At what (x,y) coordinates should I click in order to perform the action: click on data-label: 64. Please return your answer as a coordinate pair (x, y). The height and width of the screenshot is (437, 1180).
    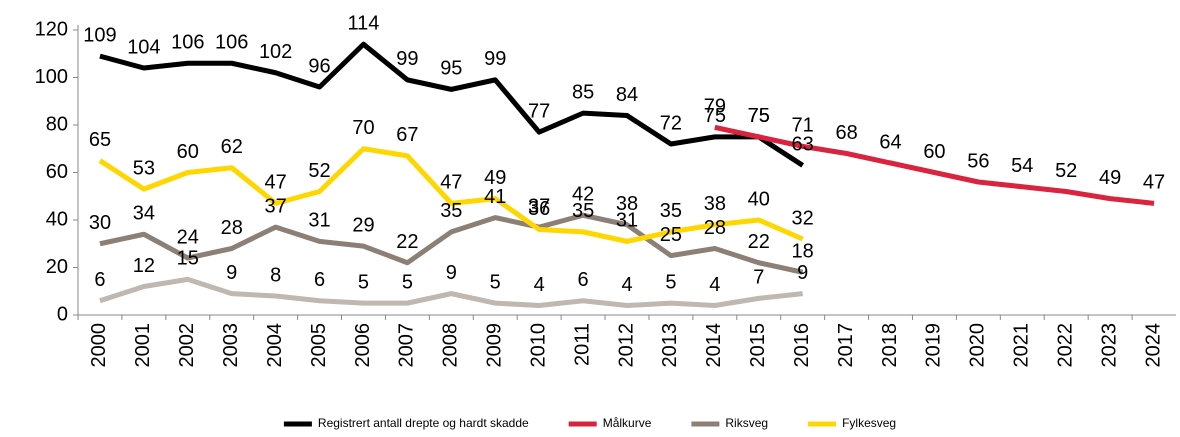
    Looking at the image, I should click on (890, 142).